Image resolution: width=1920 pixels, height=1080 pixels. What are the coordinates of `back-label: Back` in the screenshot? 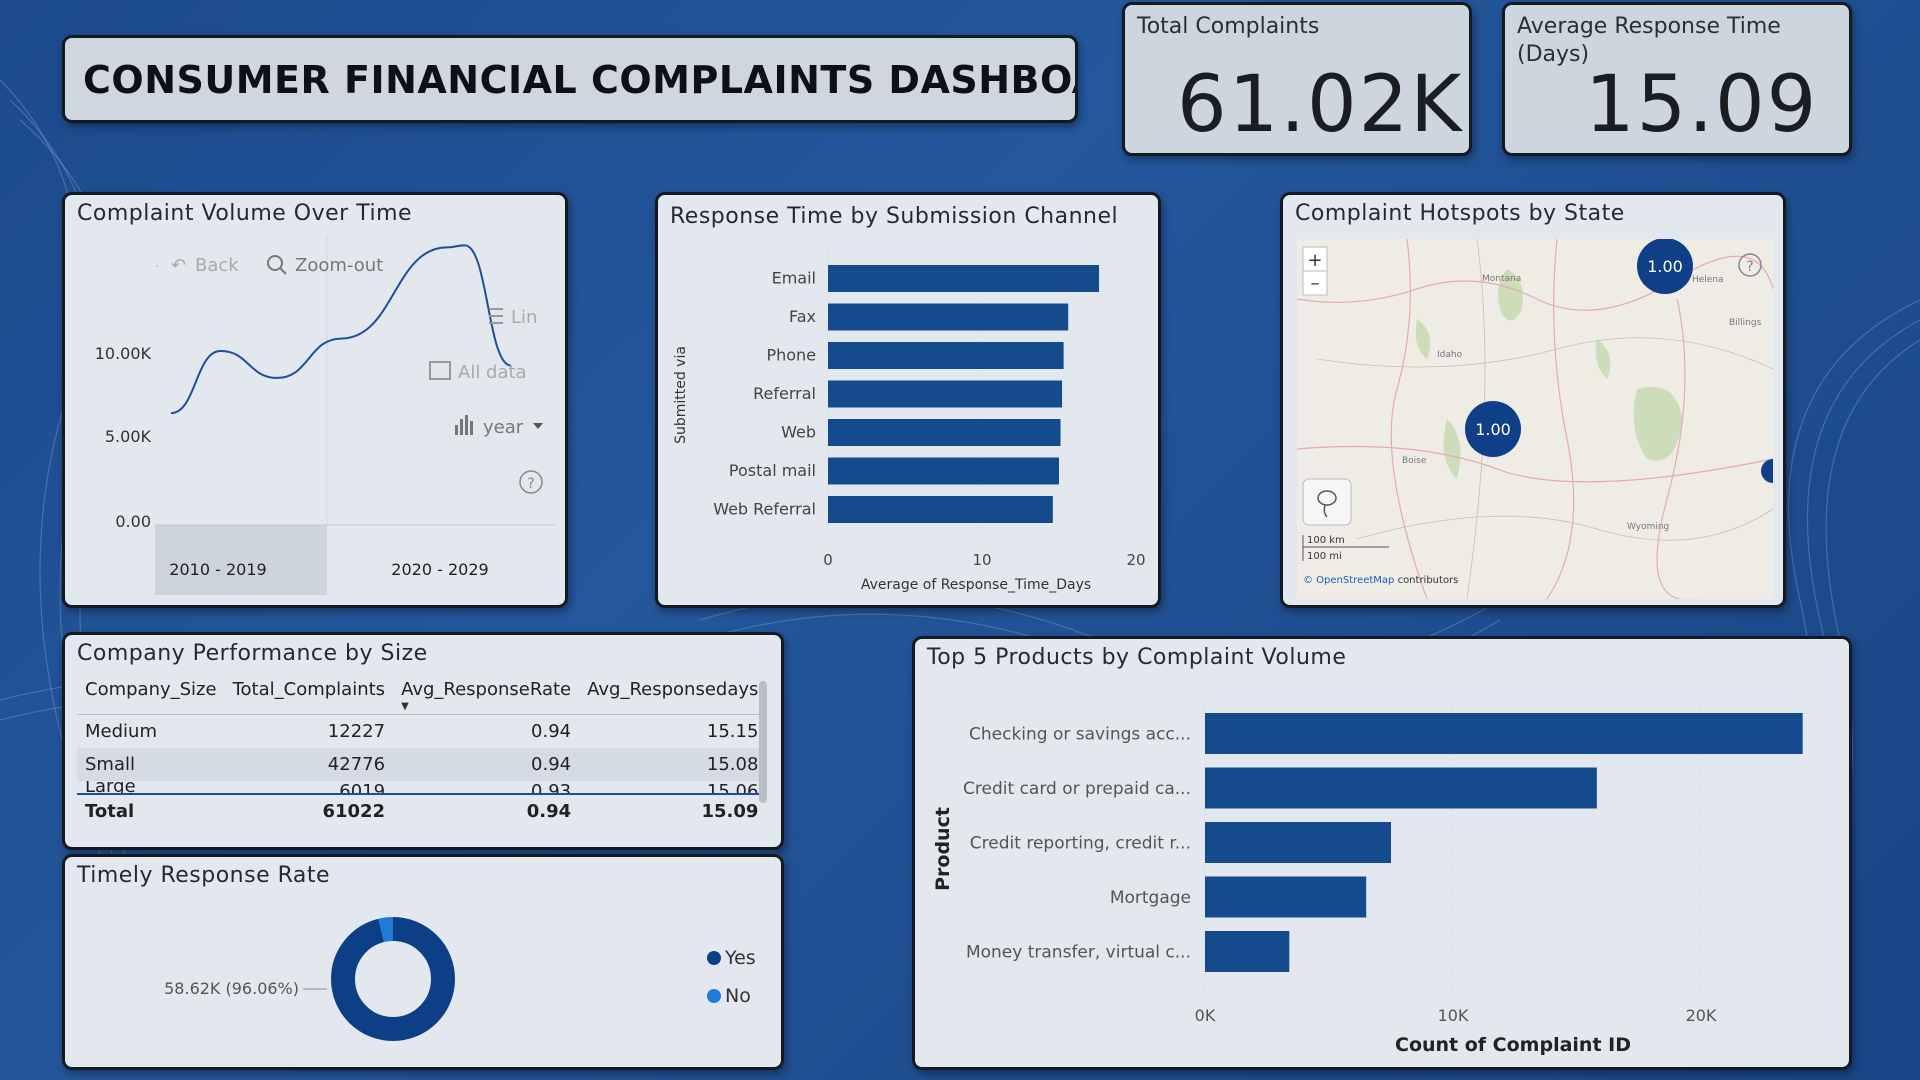 It's located at (217, 265).